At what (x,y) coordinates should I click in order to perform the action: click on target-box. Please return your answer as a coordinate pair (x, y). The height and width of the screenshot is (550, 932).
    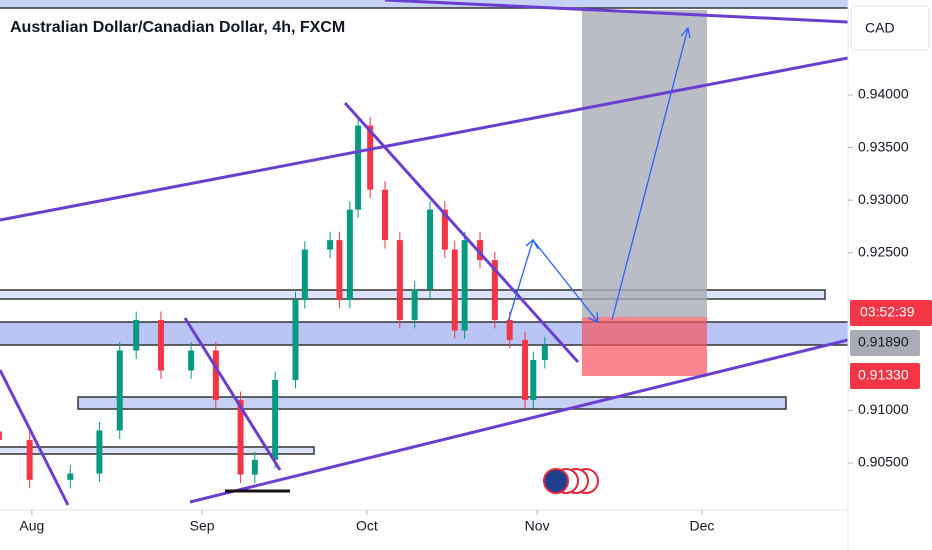
    Looking at the image, I should click on (644, 163).